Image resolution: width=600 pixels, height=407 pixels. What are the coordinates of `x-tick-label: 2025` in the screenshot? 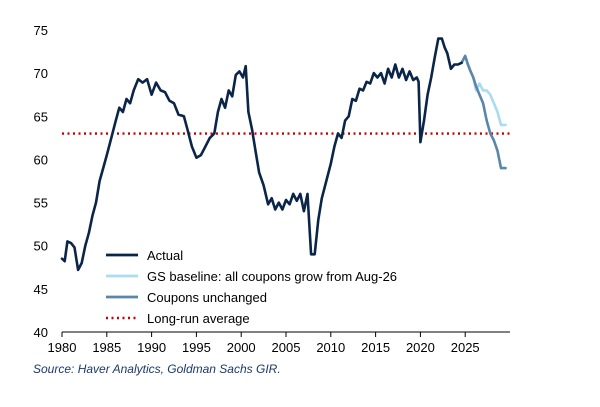 It's located at (465, 347).